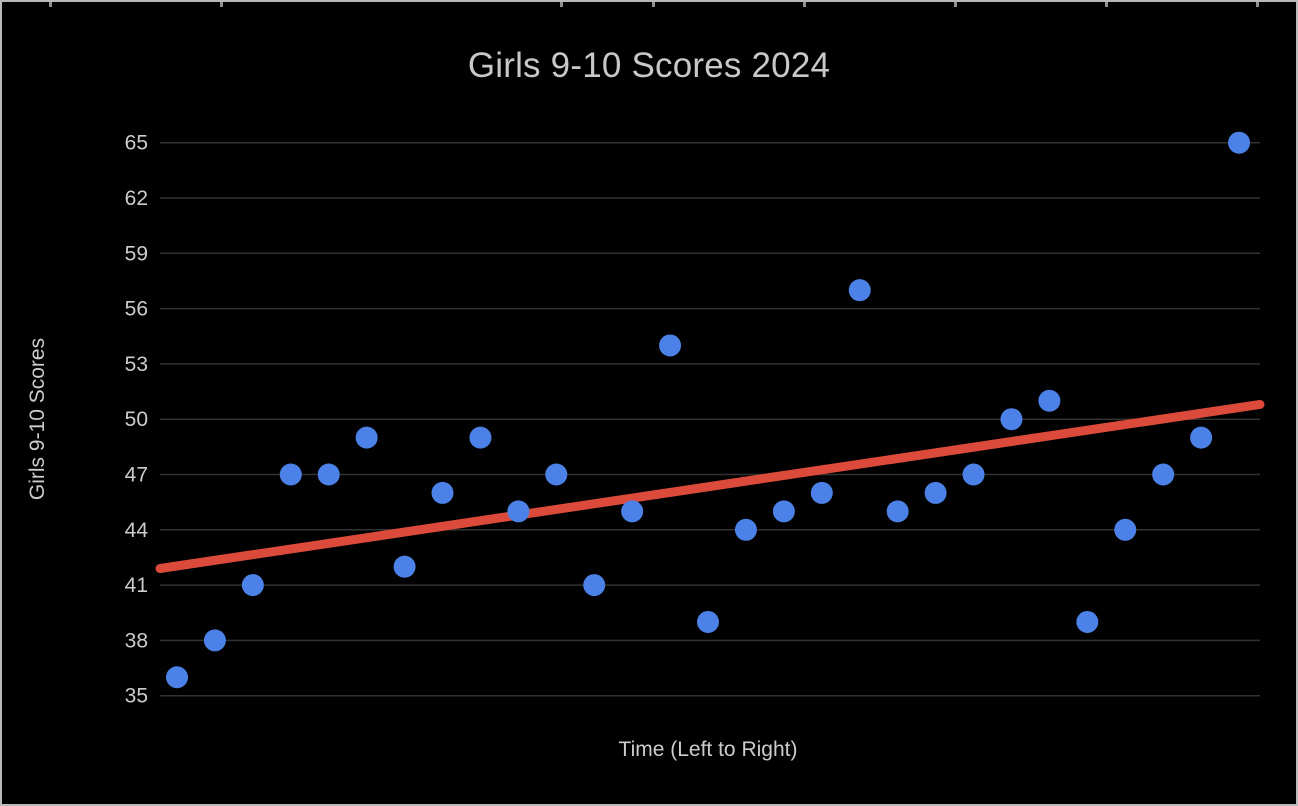 The height and width of the screenshot is (806, 1298). What do you see at coordinates (136, 143) in the screenshot?
I see `y-tick-label-65: 65` at bounding box center [136, 143].